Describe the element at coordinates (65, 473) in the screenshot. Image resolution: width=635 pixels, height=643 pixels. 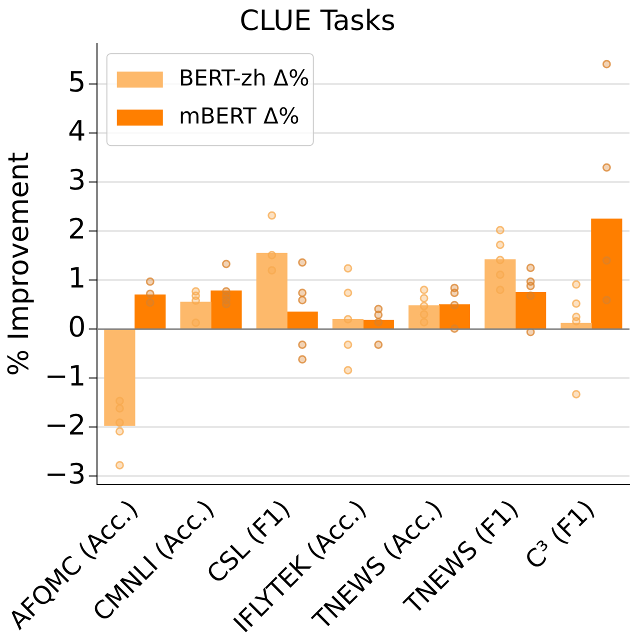
I see `y-tick-label: −3` at that location.